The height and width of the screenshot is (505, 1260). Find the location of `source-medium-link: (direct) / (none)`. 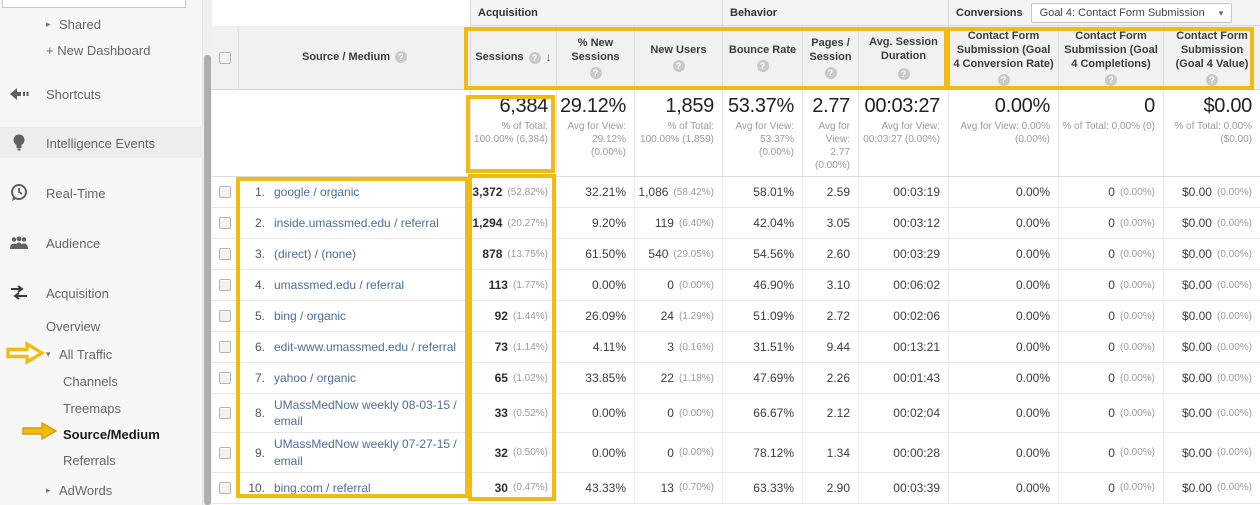

source-medium-link: (direct) / (none) is located at coordinates (315, 253).